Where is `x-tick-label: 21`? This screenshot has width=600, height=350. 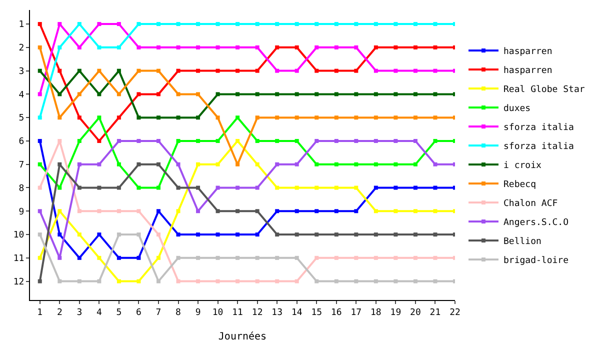 x-tick-label: 21 is located at coordinates (435, 313).